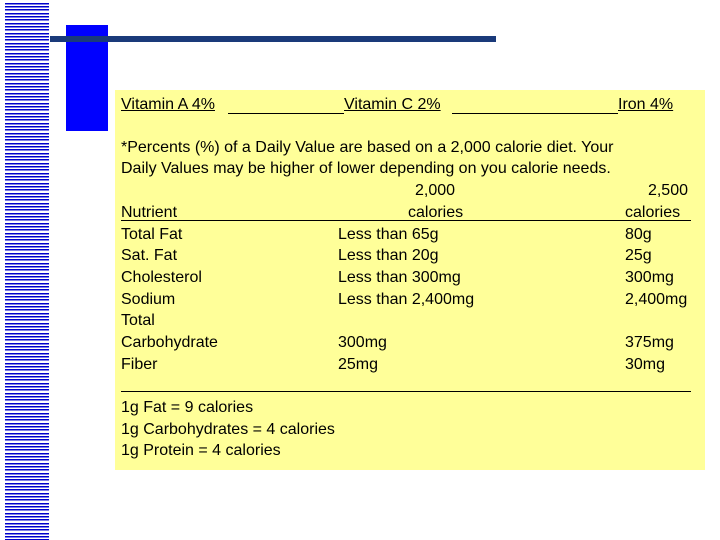 The width and height of the screenshot is (720, 540). I want to click on row-2000: 300mg, so click(362, 342).